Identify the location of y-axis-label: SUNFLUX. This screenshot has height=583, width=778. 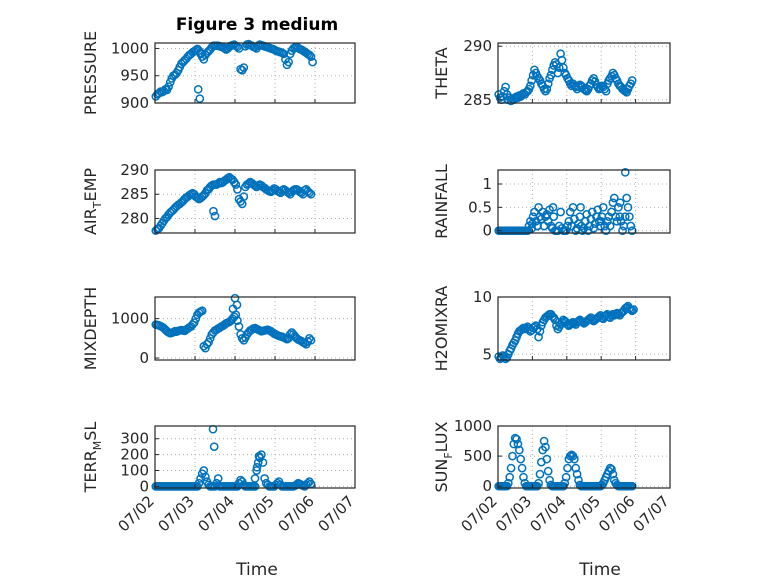
(443, 456).